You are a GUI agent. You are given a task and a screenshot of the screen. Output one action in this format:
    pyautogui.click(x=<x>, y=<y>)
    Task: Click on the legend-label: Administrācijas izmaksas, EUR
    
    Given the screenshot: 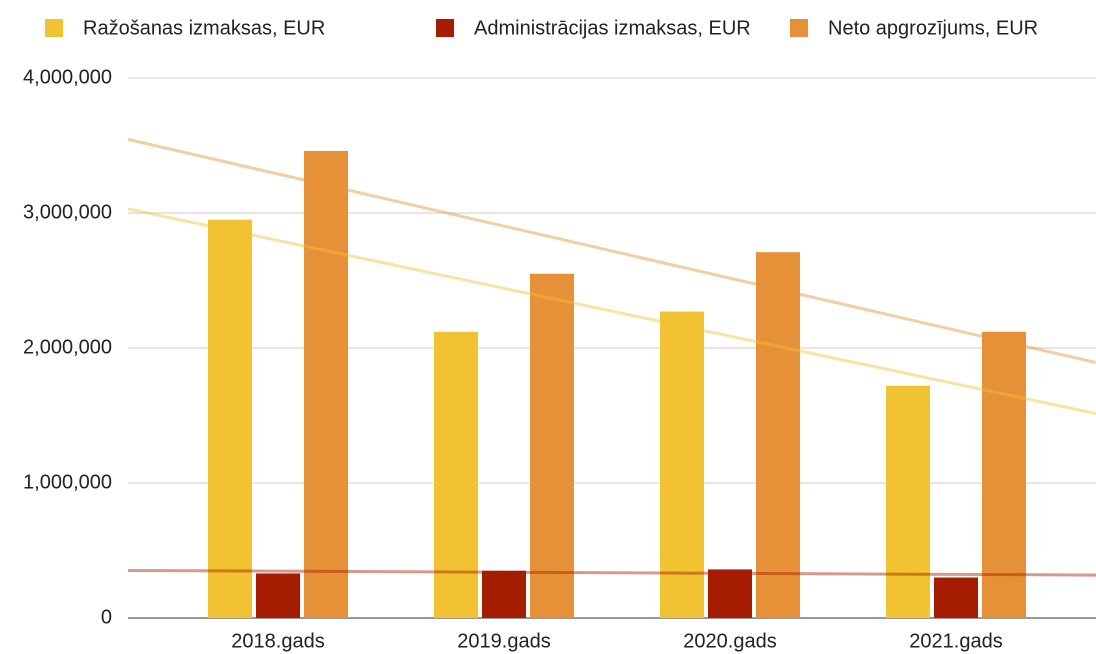 What is the action you would take?
    pyautogui.click(x=612, y=28)
    